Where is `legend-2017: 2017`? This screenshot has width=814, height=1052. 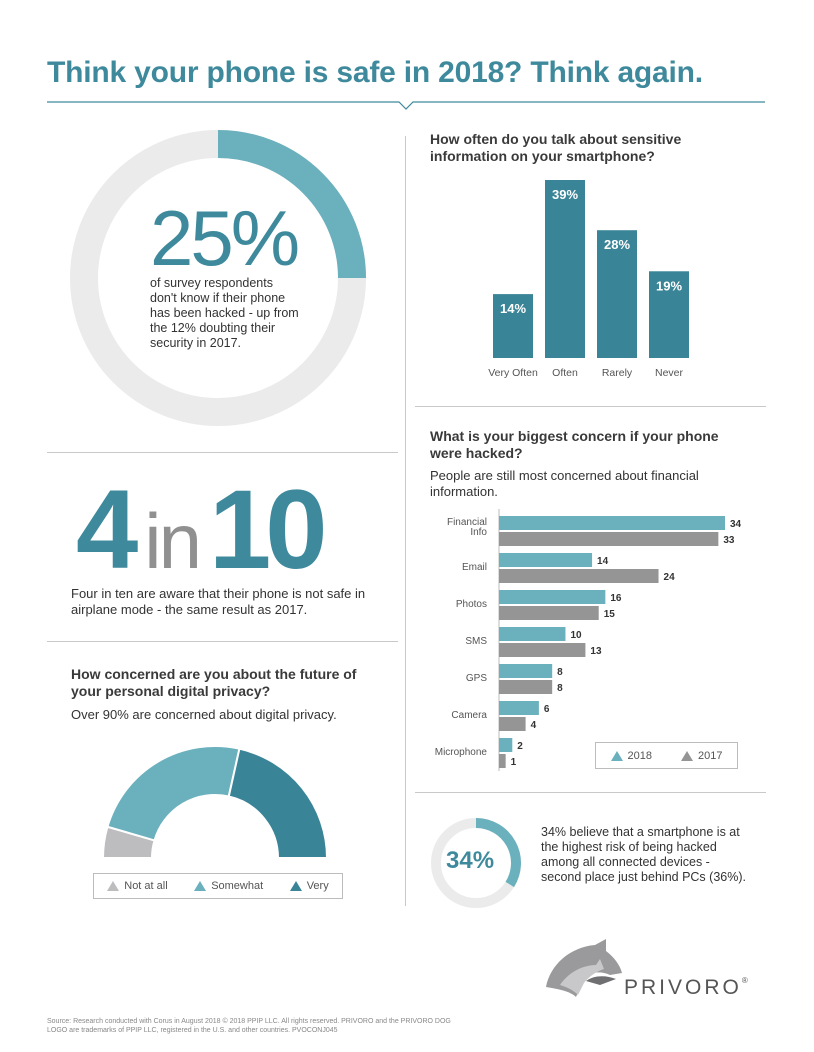 legend-2017: 2017 is located at coordinates (701, 756).